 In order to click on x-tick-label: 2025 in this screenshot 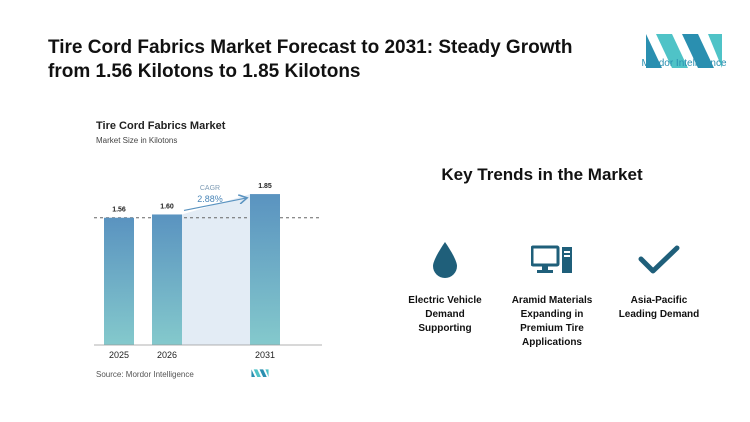, I will do `click(119, 355)`.